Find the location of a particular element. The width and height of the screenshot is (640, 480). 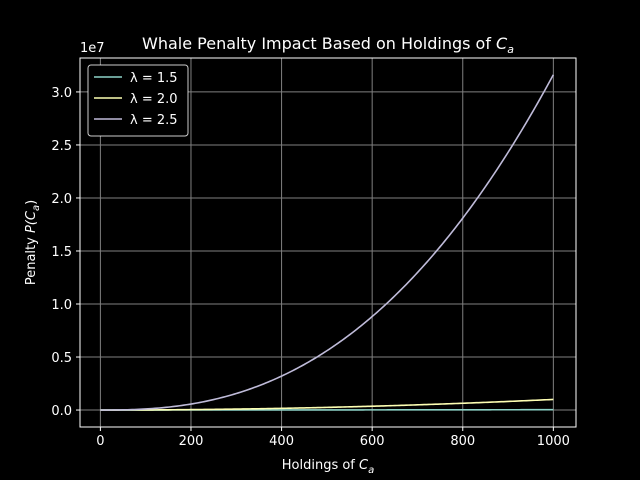

y-tick-label: 3.0 is located at coordinates (61, 93).